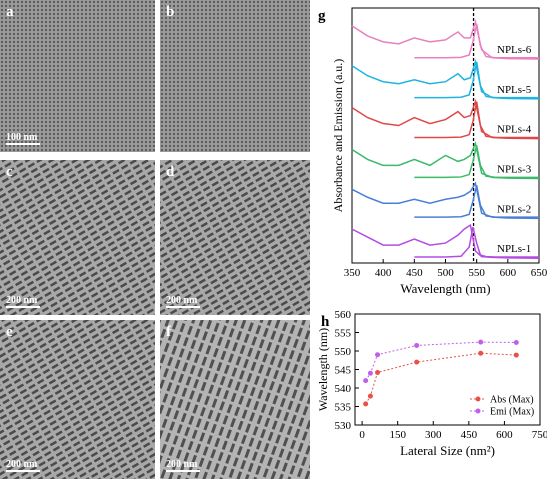 The height and width of the screenshot is (484, 547). Describe the element at coordinates (343, 334) in the screenshot. I see `y-tick-label: 555` at that location.